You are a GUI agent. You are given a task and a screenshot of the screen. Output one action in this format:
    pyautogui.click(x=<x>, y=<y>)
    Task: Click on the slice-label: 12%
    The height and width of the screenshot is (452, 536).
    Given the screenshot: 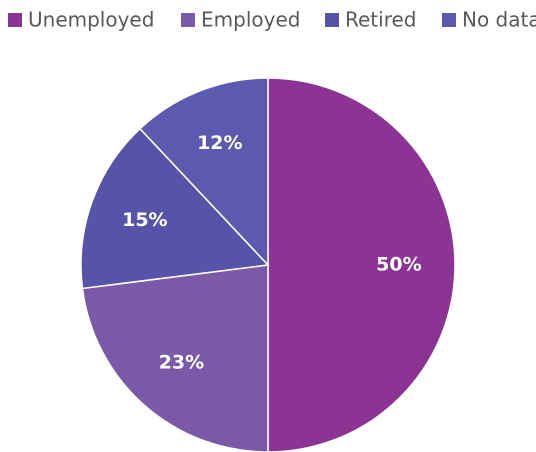 What is the action you would take?
    pyautogui.click(x=219, y=143)
    